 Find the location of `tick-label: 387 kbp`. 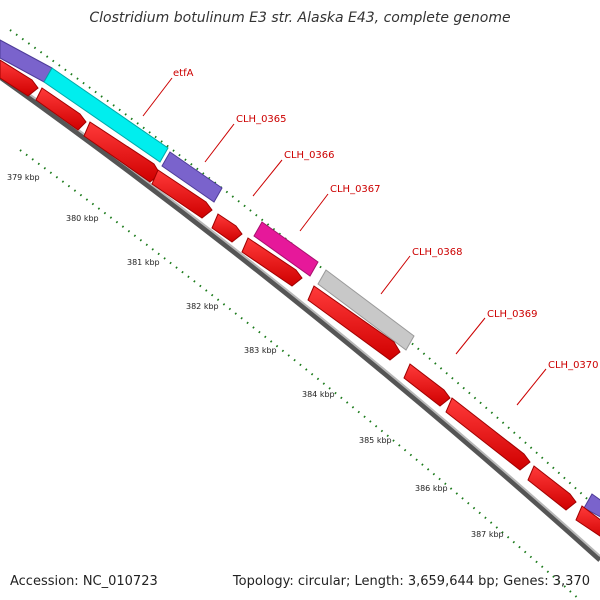

tick-label: 387 kbp is located at coordinates (487, 534).